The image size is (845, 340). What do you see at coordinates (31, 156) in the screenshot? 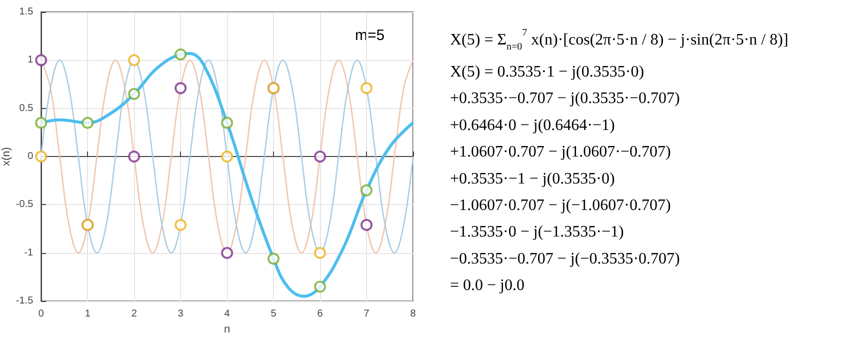
I see `y-tick-label: 0` at bounding box center [31, 156].